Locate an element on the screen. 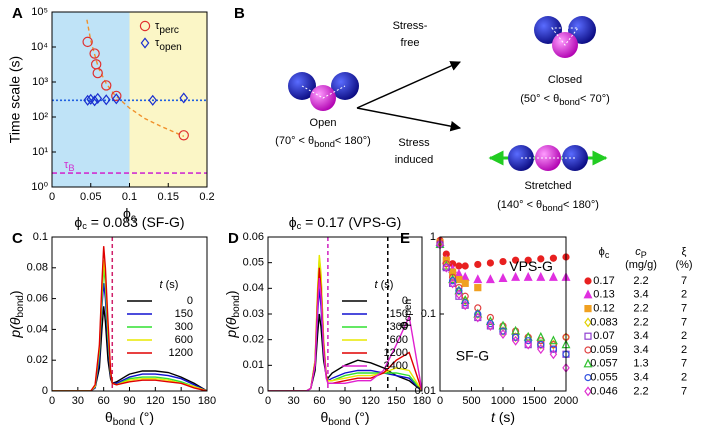 Image resolution: width=709 pixels, height=439 pixels. legend-header: cP is located at coordinates (641, 253).